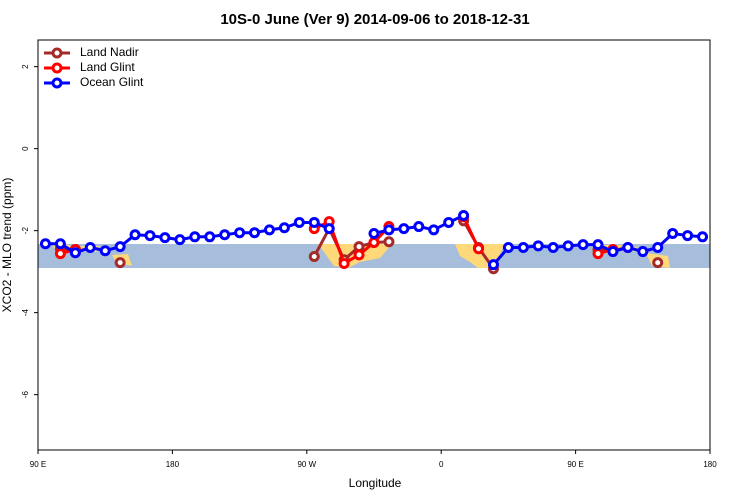 The image size is (750, 500). I want to click on series-line, so click(337, 241).